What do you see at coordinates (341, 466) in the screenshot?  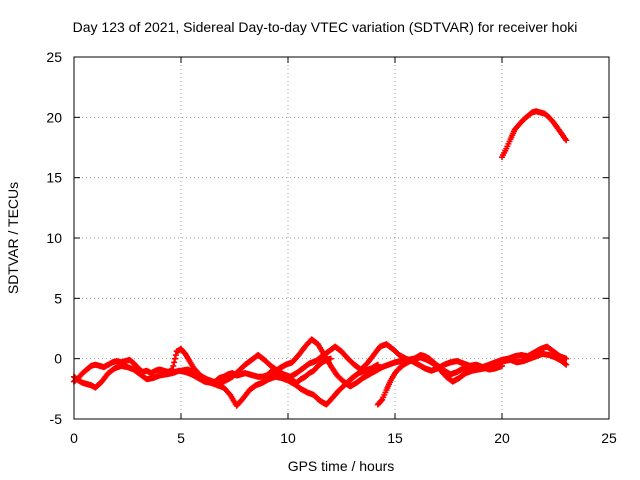 I see `x-axis-label: GPS time / hours` at bounding box center [341, 466].